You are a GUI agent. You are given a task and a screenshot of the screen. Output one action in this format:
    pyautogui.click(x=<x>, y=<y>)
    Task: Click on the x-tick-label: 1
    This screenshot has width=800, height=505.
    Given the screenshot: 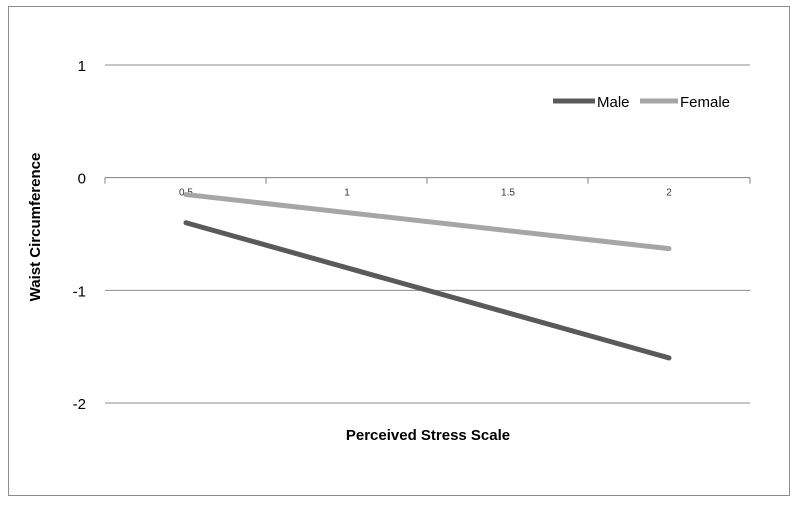 What is the action you would take?
    pyautogui.click(x=347, y=193)
    